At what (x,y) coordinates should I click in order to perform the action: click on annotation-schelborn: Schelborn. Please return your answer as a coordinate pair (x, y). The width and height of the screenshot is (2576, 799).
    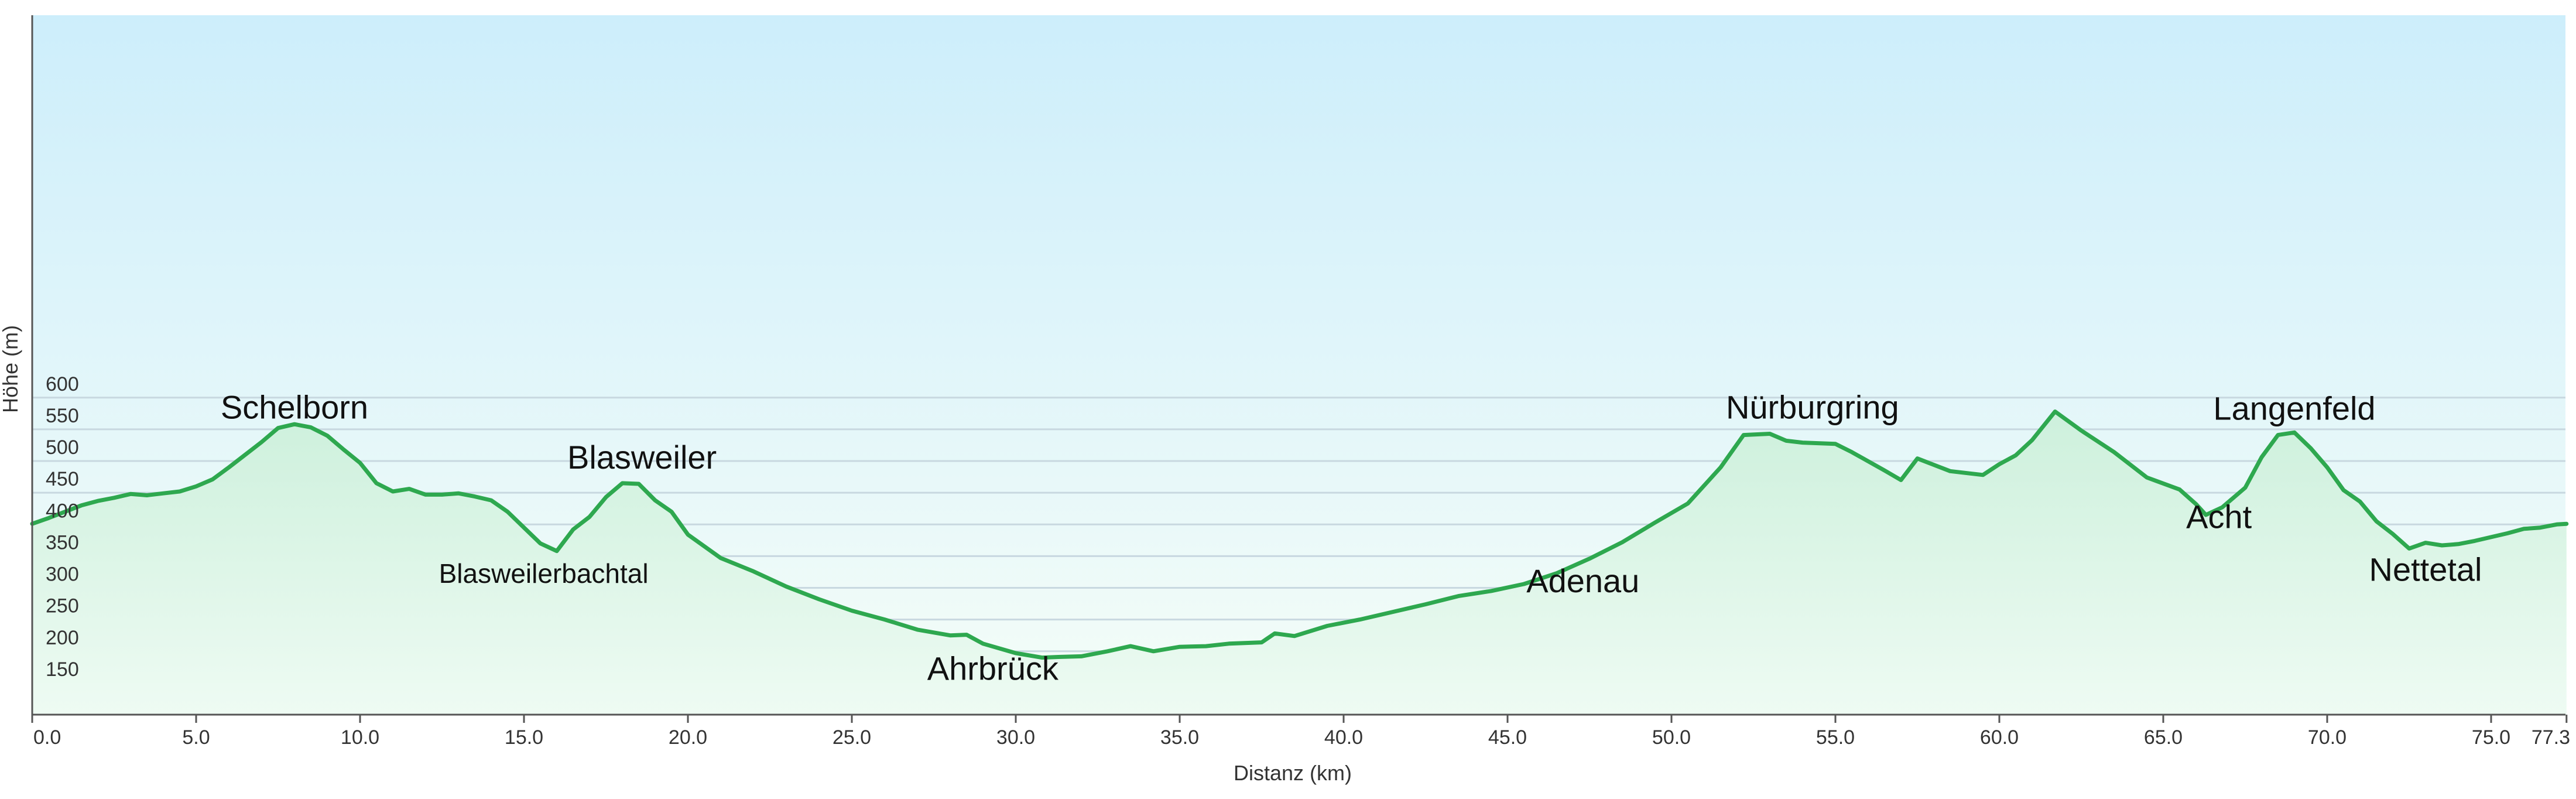
    Looking at the image, I should click on (294, 407).